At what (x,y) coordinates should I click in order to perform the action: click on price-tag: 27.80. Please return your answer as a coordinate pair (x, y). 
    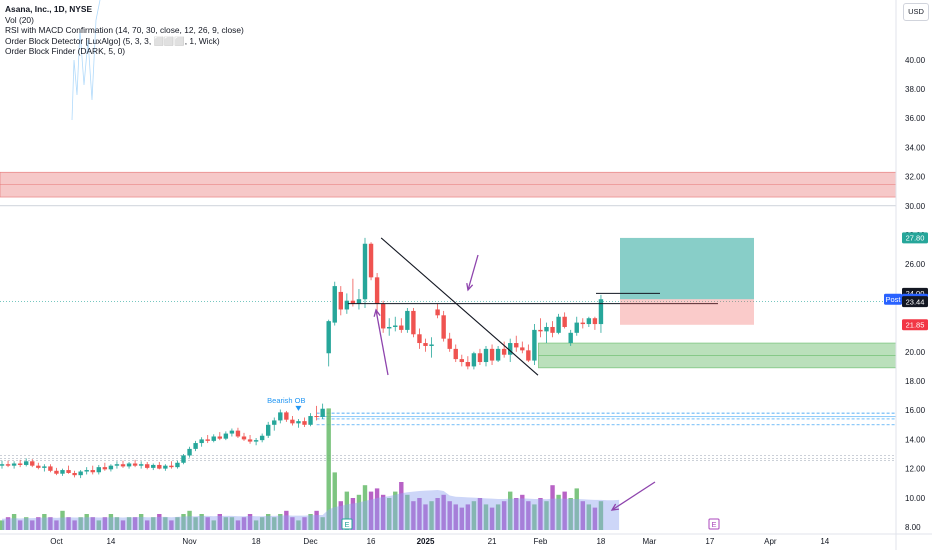
    Looking at the image, I should click on (915, 238).